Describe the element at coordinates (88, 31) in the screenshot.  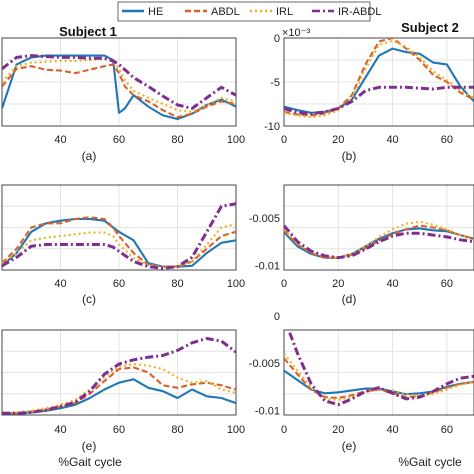
I see `column-title-subject-1: Subject 1` at that location.